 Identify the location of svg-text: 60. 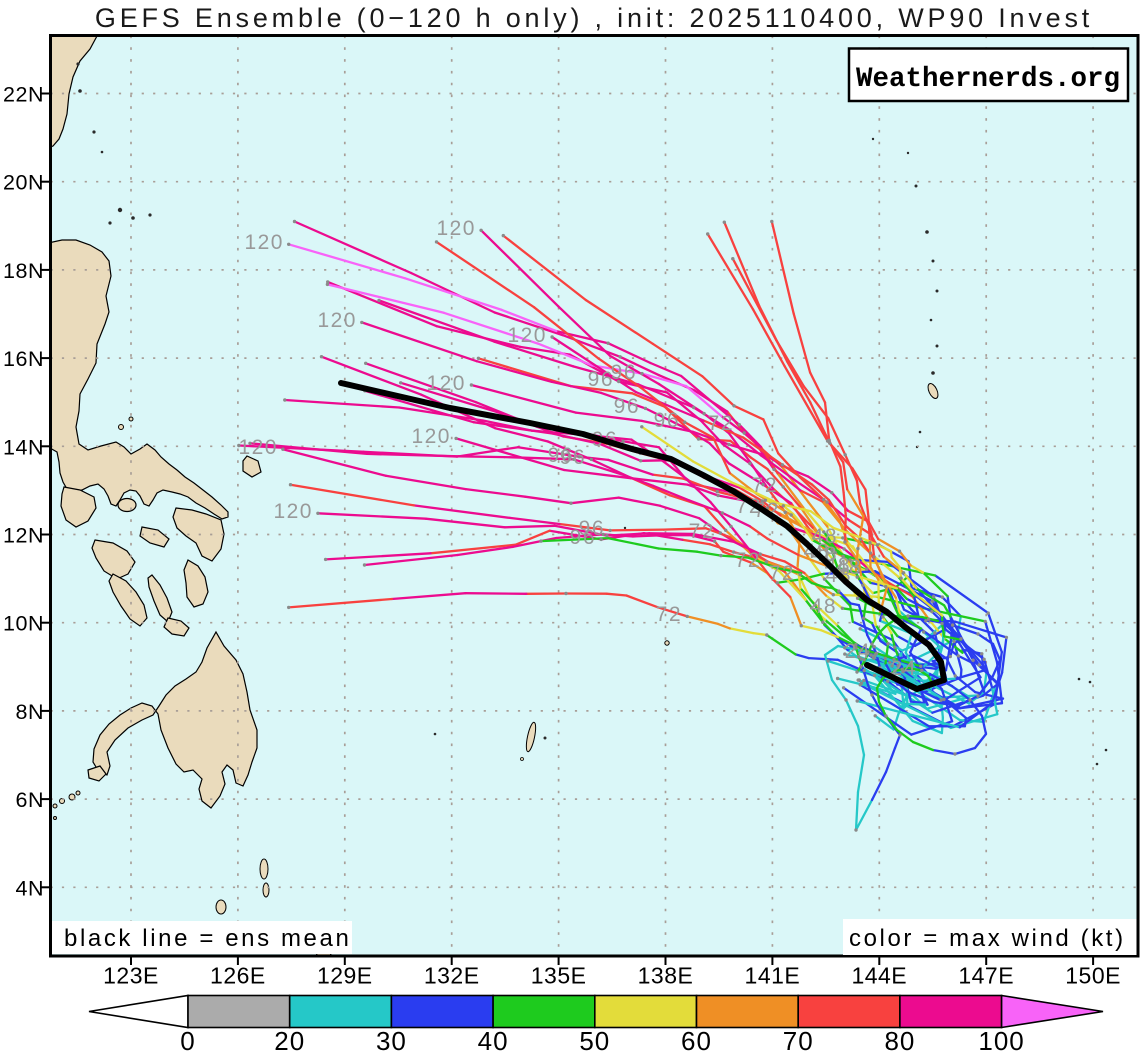
(696, 1040).